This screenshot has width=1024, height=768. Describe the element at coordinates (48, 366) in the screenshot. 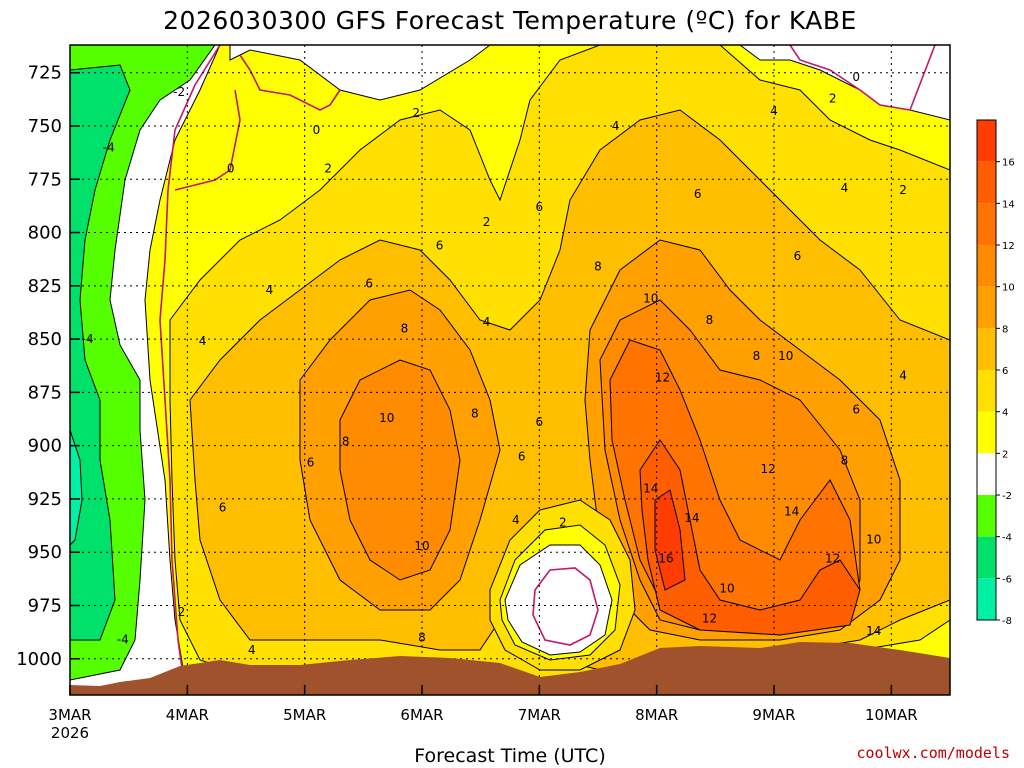

I see `y-axis: 725 750 775 800 825 850 875 900 925 950 975 1000` at that location.